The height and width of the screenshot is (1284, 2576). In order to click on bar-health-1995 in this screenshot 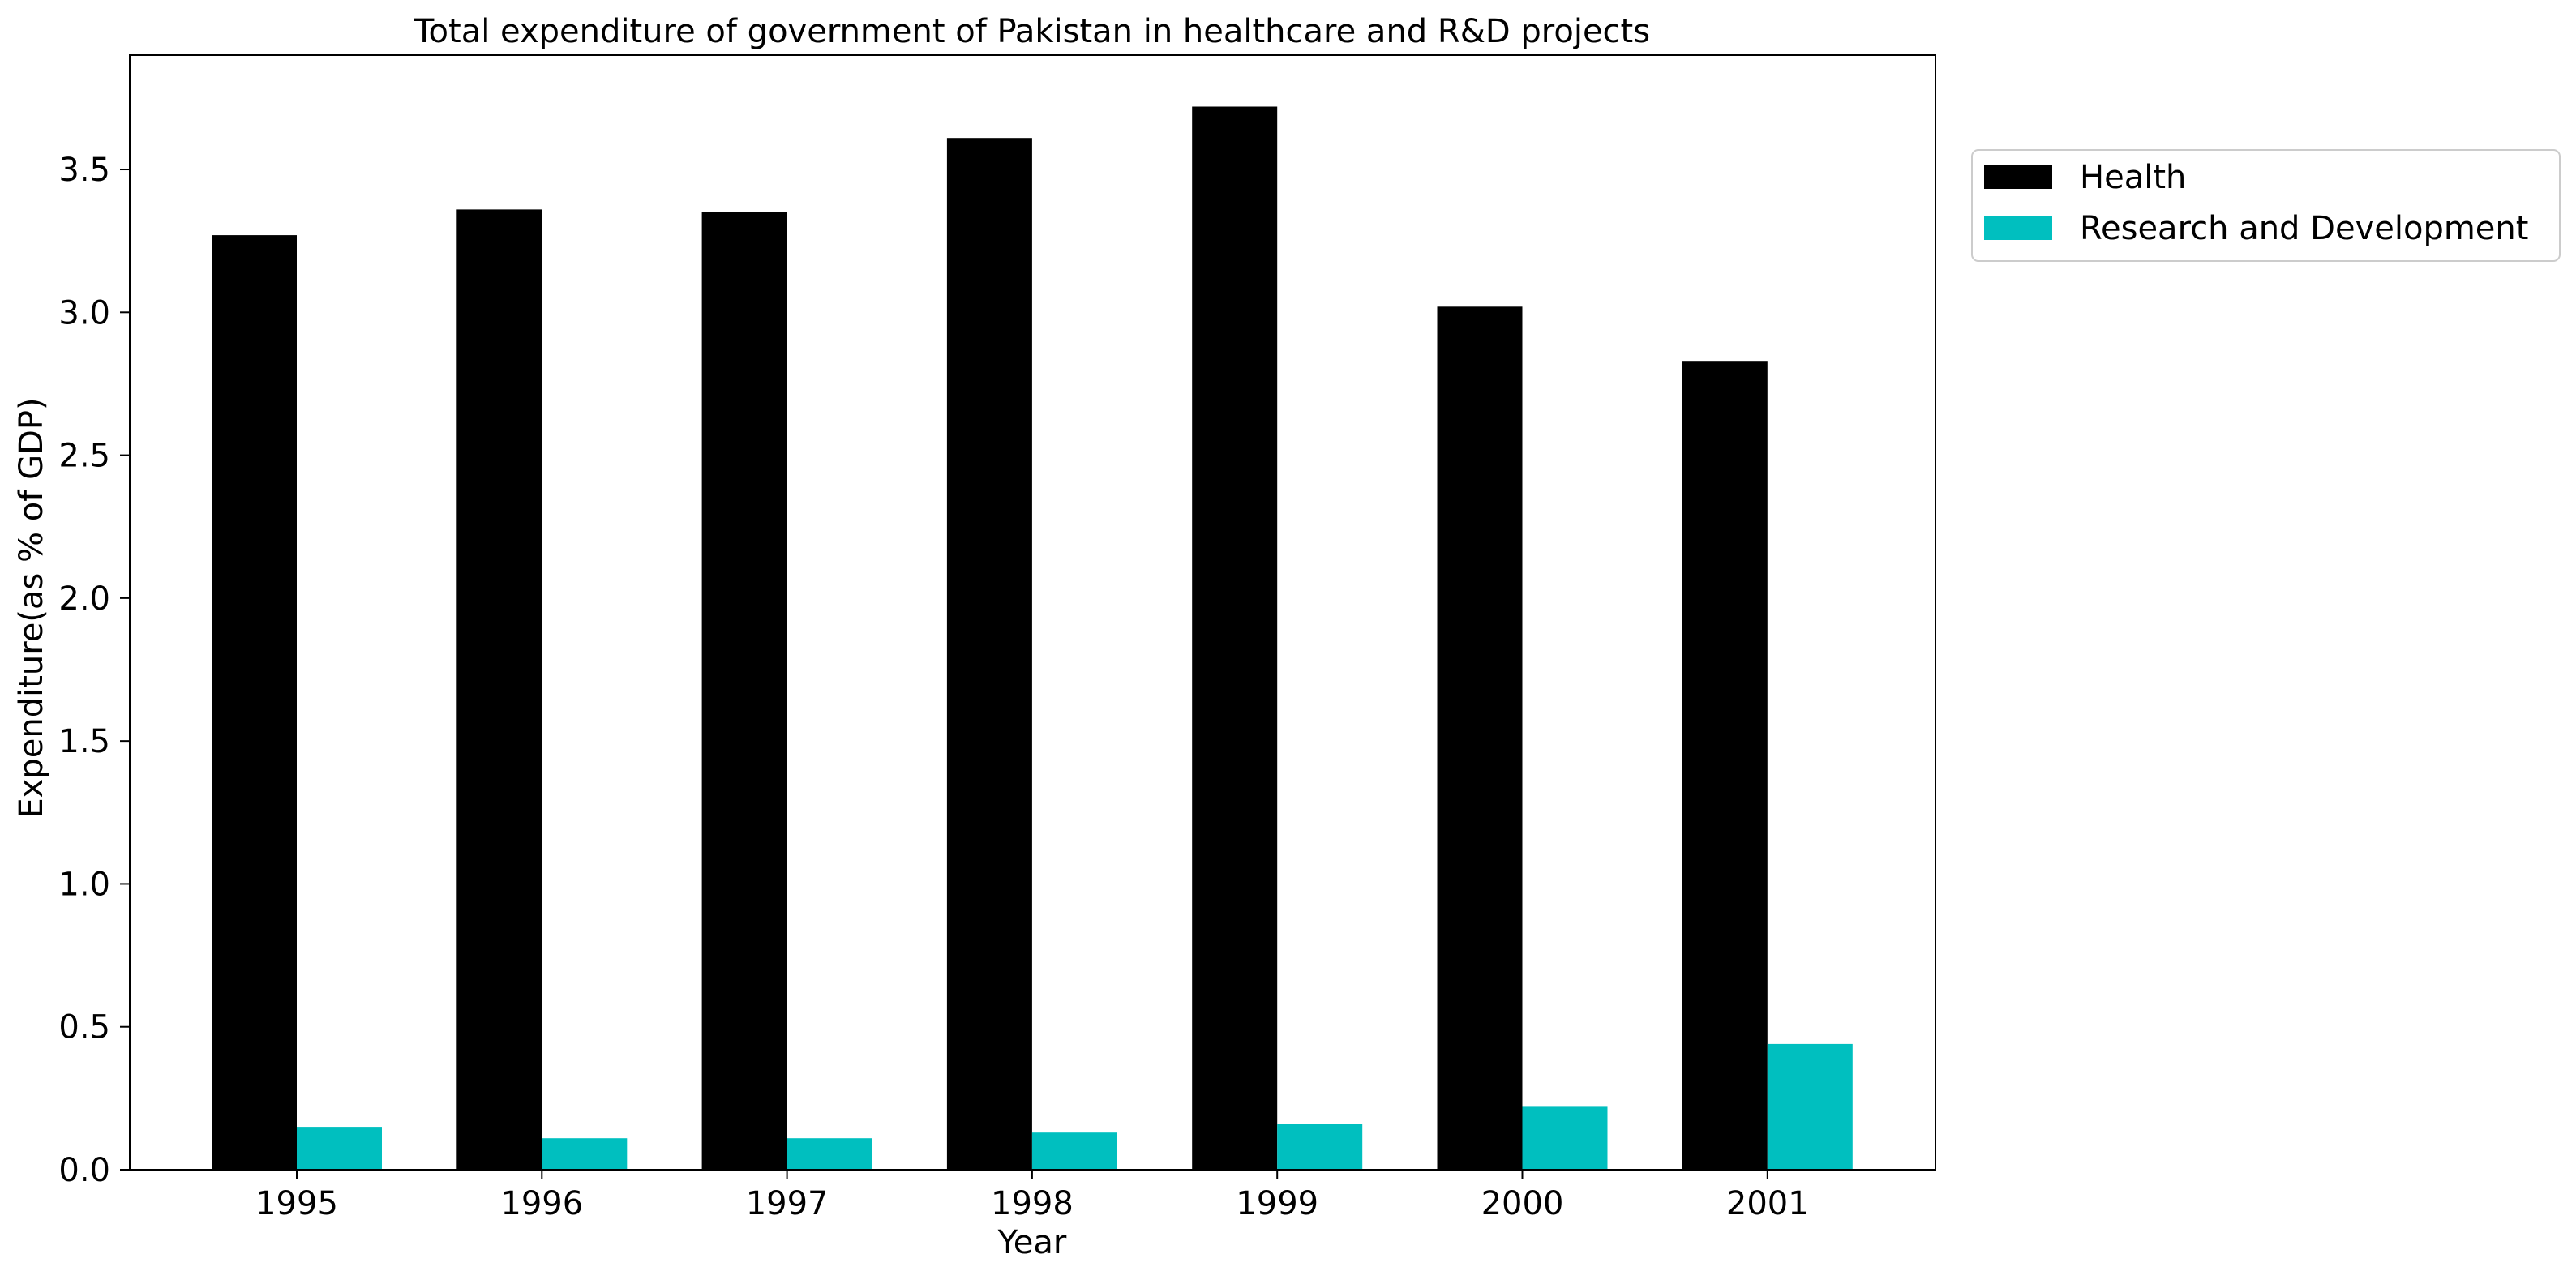, I will do `click(254, 703)`.